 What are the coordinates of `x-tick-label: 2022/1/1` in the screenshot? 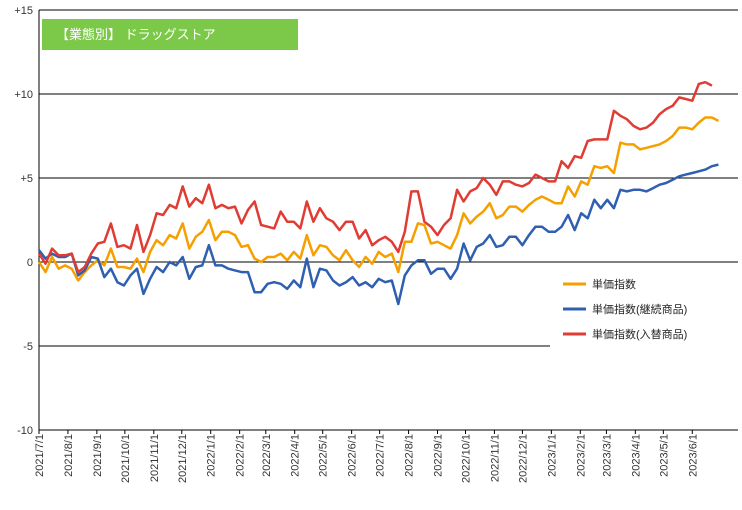 It's located at (212, 455).